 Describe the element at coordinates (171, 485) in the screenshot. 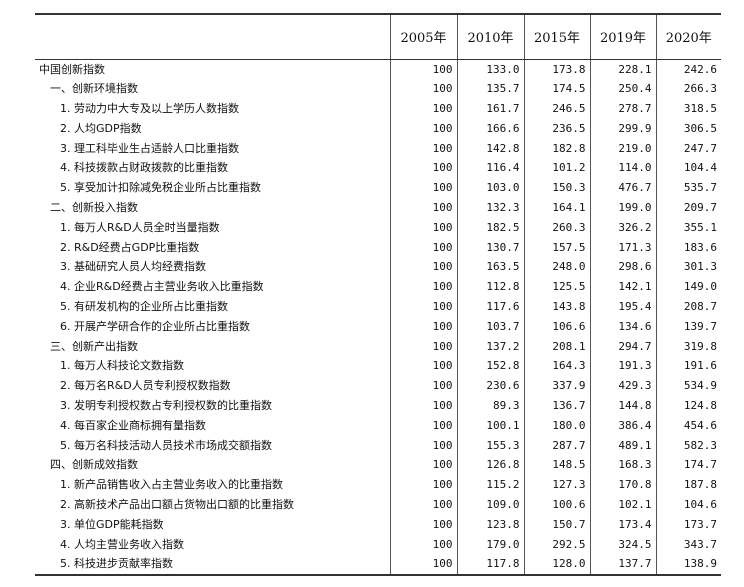

I see `row-label: 1. 新产品销售收入占主营业务收入的比重指数` at that location.